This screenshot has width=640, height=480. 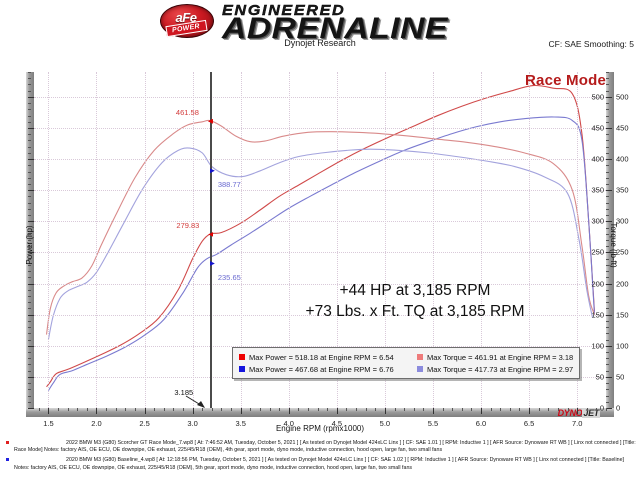 I want to click on rpm-tick-label: 5.5, so click(x=433, y=423).